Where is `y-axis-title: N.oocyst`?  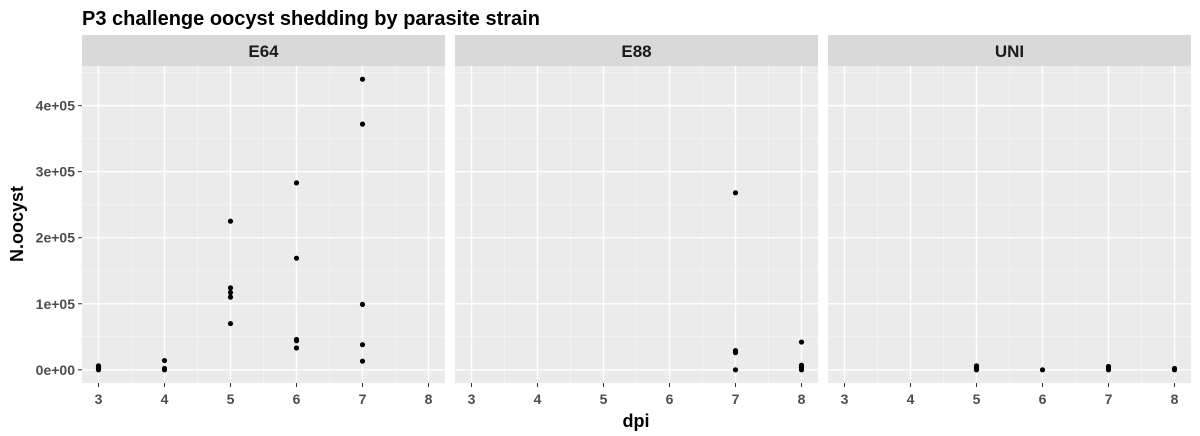 y-axis-title: N.oocyst is located at coordinates (17, 224).